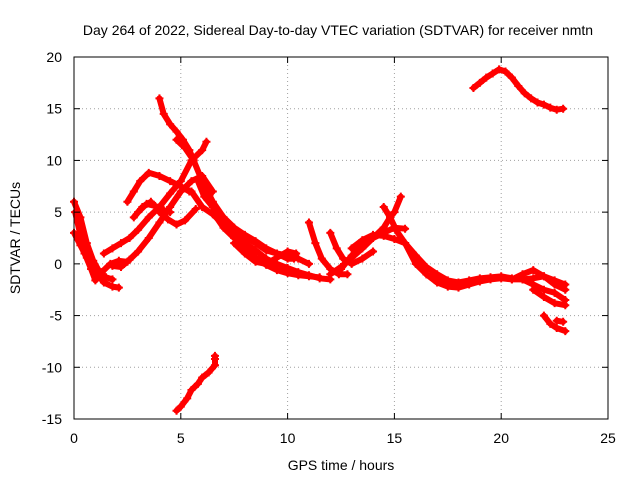 The width and height of the screenshot is (640, 480). Describe the element at coordinates (52, 419) in the screenshot. I see `y-tick-label: -15` at that location.